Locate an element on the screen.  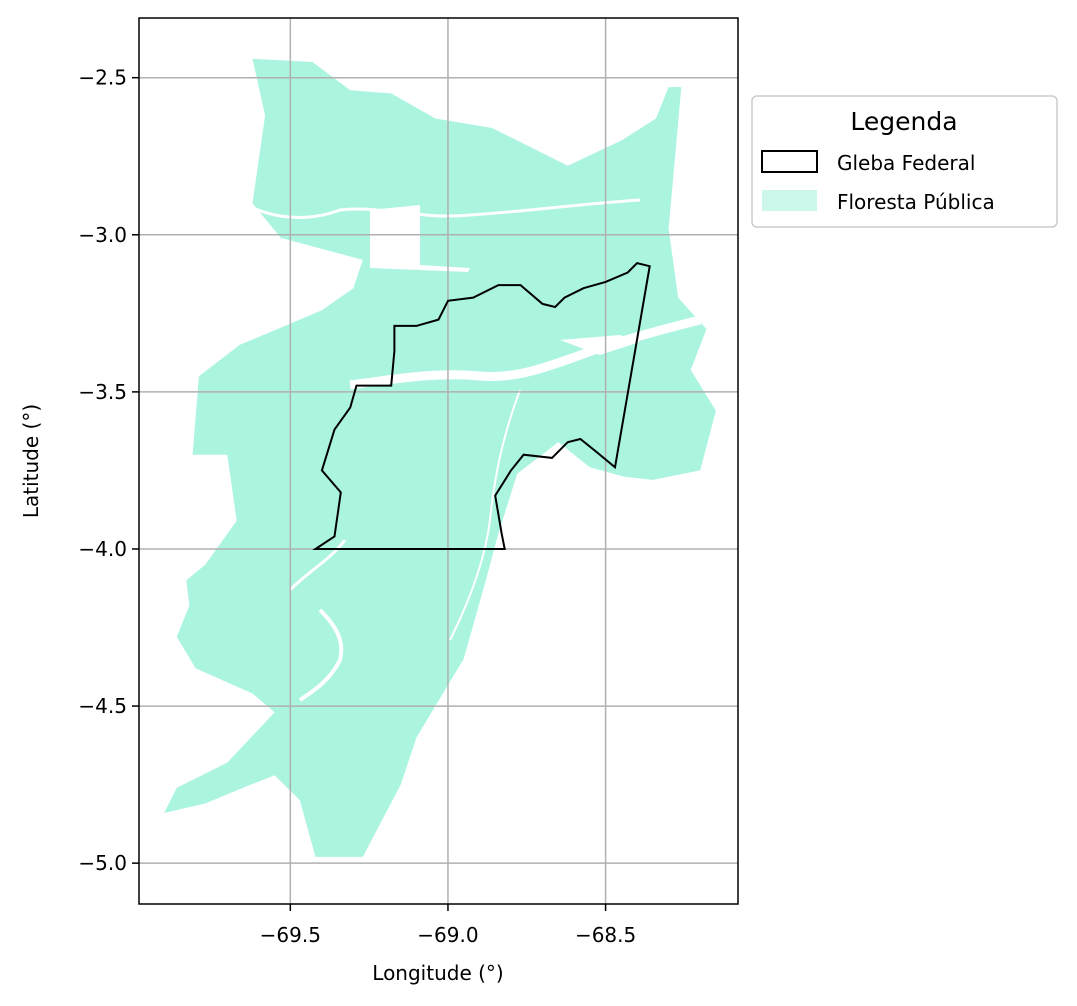
legend-label-gleba-federal: Gleba Federal is located at coordinates (906, 163).